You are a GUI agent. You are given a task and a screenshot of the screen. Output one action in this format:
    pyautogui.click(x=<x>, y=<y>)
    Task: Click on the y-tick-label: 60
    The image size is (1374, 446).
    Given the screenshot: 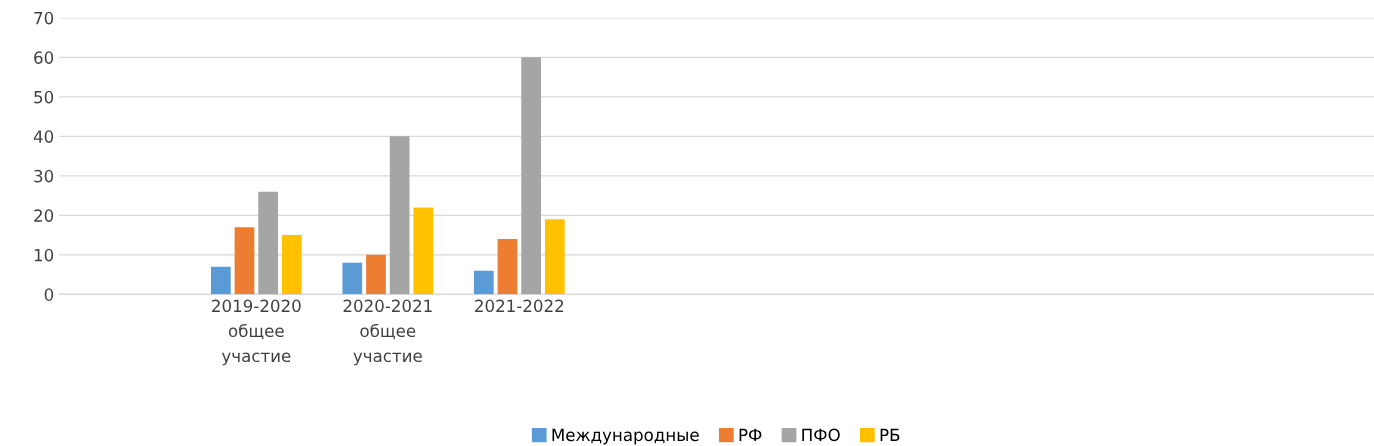 What is the action you would take?
    pyautogui.click(x=44, y=57)
    